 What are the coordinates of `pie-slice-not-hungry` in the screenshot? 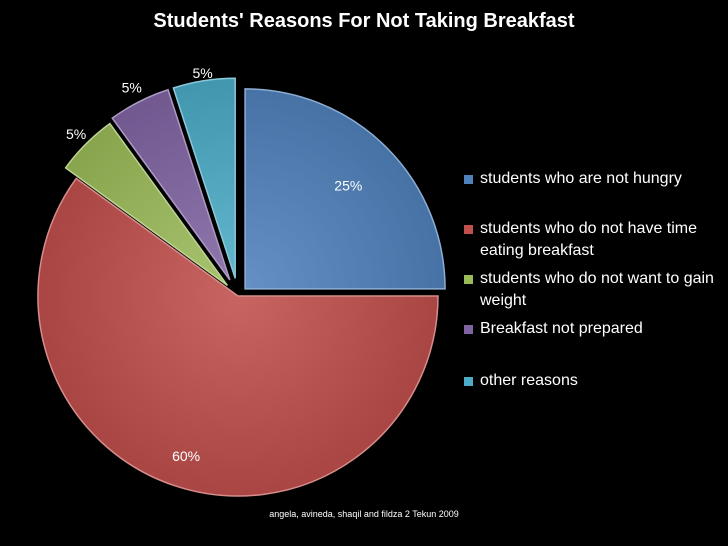 It's located at (345, 189).